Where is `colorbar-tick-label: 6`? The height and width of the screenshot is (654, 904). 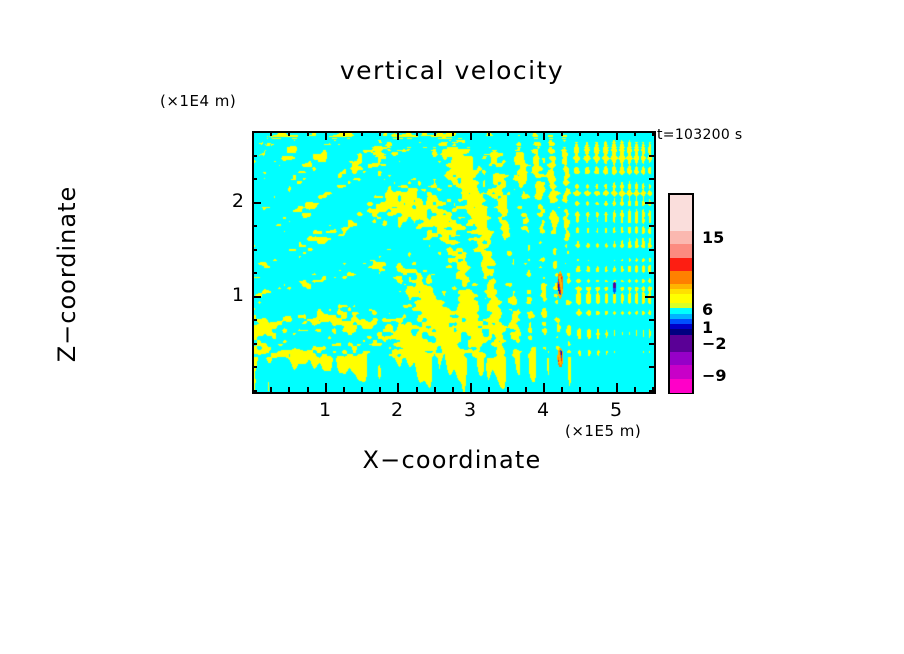
colorbar-tick-label: 6 is located at coordinates (708, 309).